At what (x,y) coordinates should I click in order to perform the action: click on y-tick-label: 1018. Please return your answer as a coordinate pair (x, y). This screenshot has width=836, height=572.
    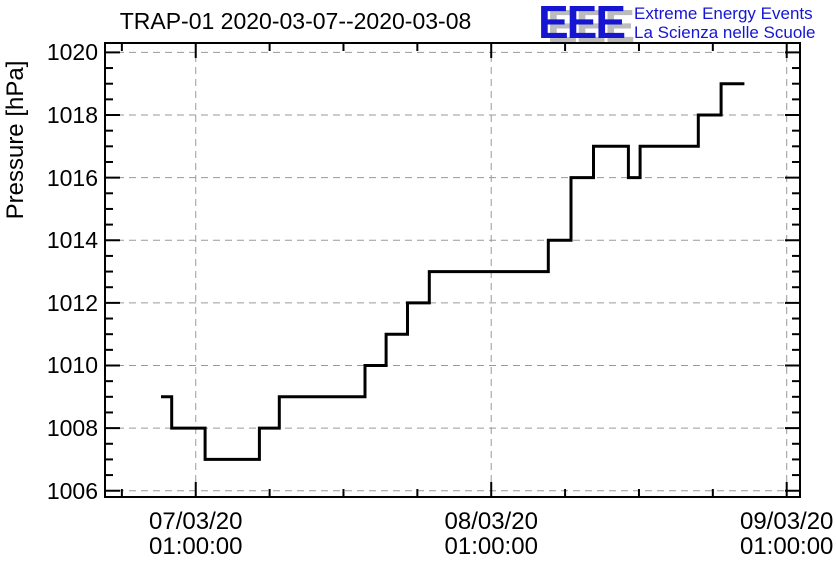
    Looking at the image, I should click on (72, 115).